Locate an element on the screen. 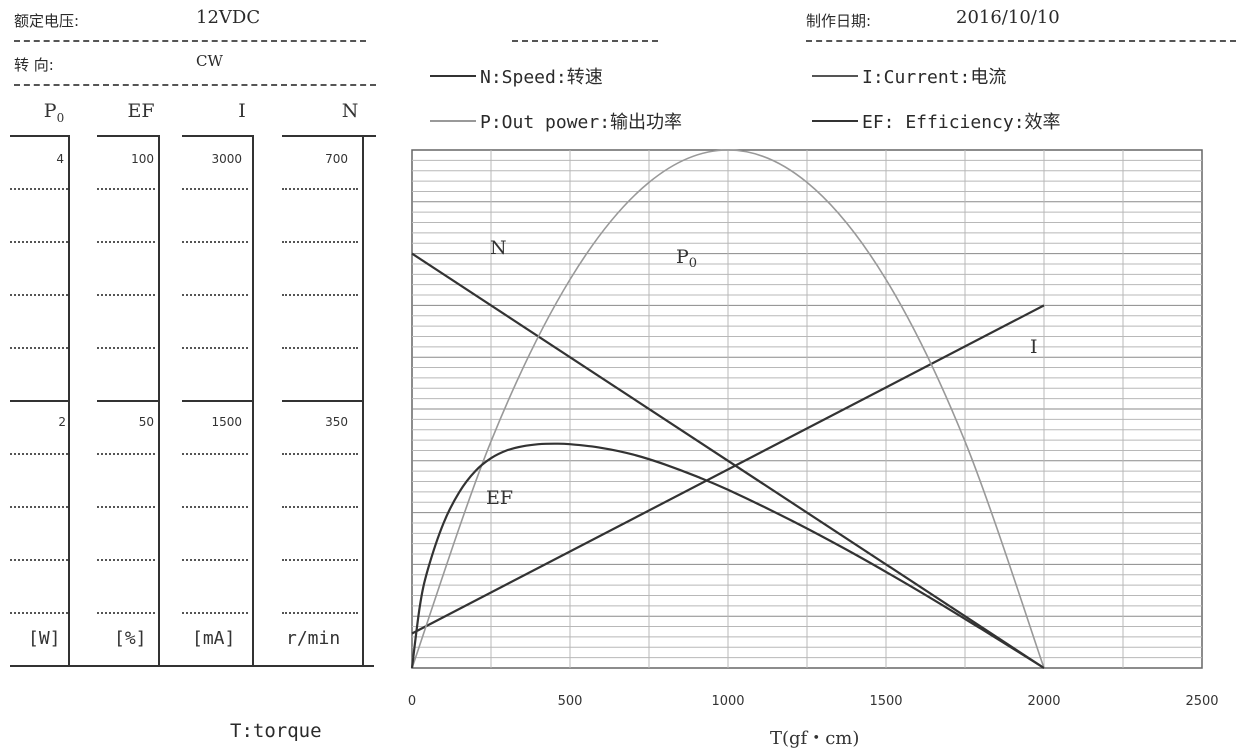 The width and height of the screenshot is (1243, 753). n-mid-line is located at coordinates (322, 401).